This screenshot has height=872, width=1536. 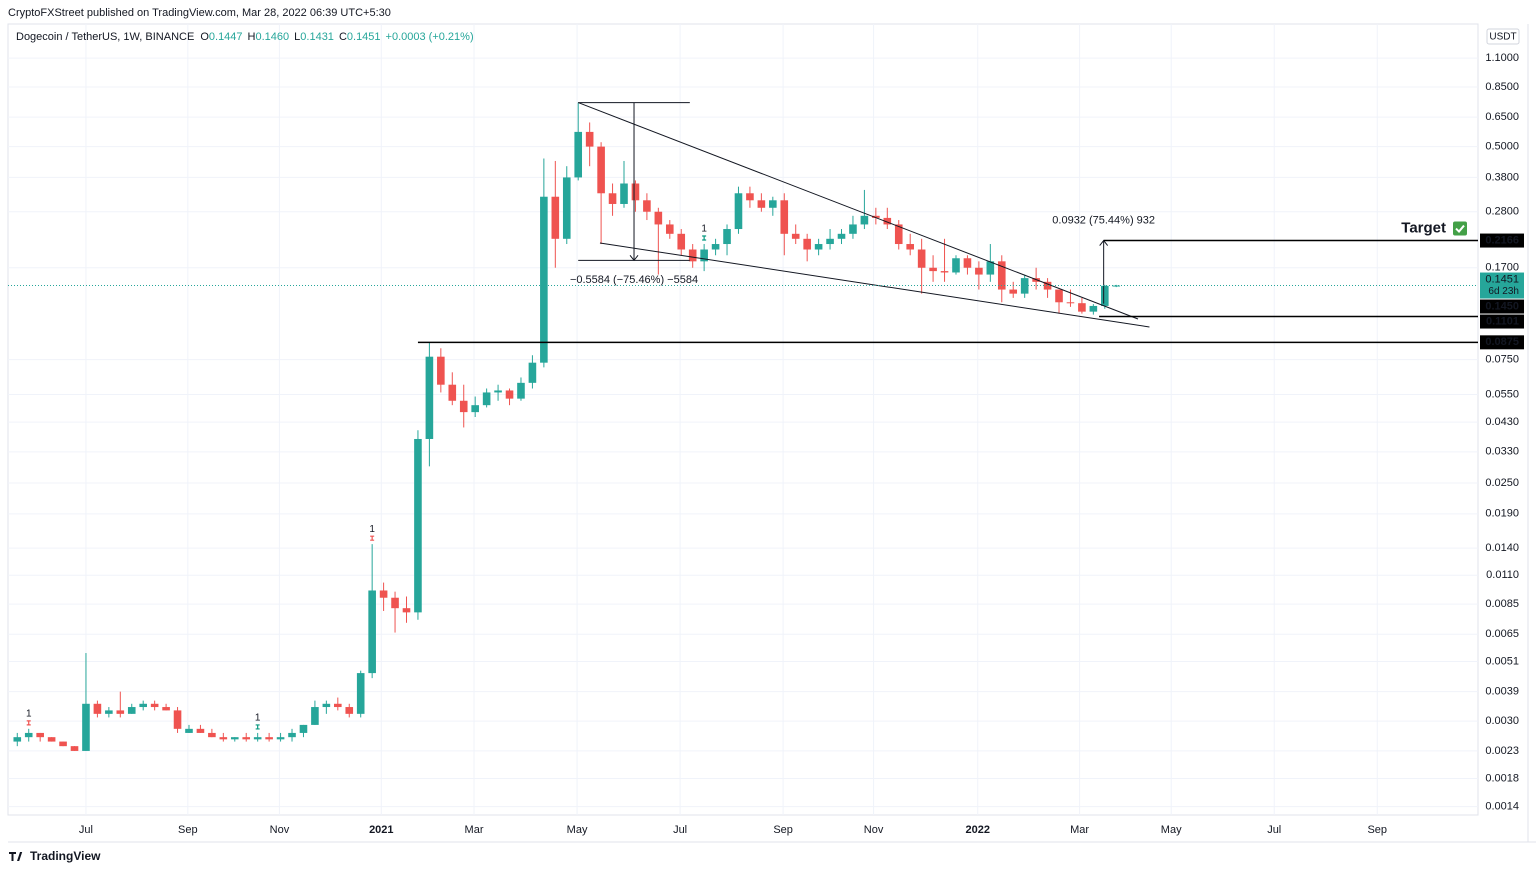 I want to click on last-price-label: 0.1451, so click(x=1502, y=279).